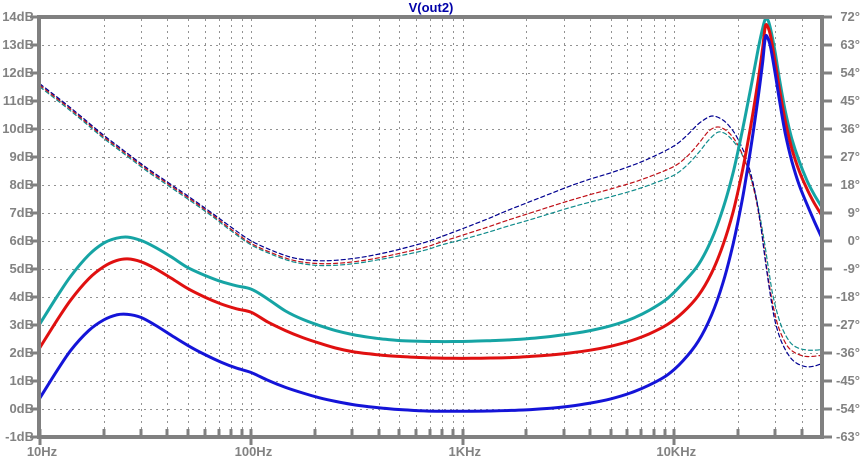  I want to click on y-right-tick-label: 18°, so click(850, 184).